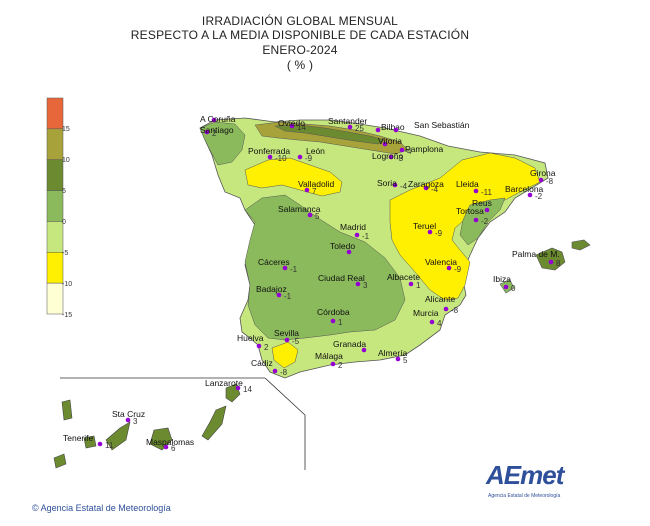 The image size is (650, 526). I want to click on mallorca-island, so click(550, 259).